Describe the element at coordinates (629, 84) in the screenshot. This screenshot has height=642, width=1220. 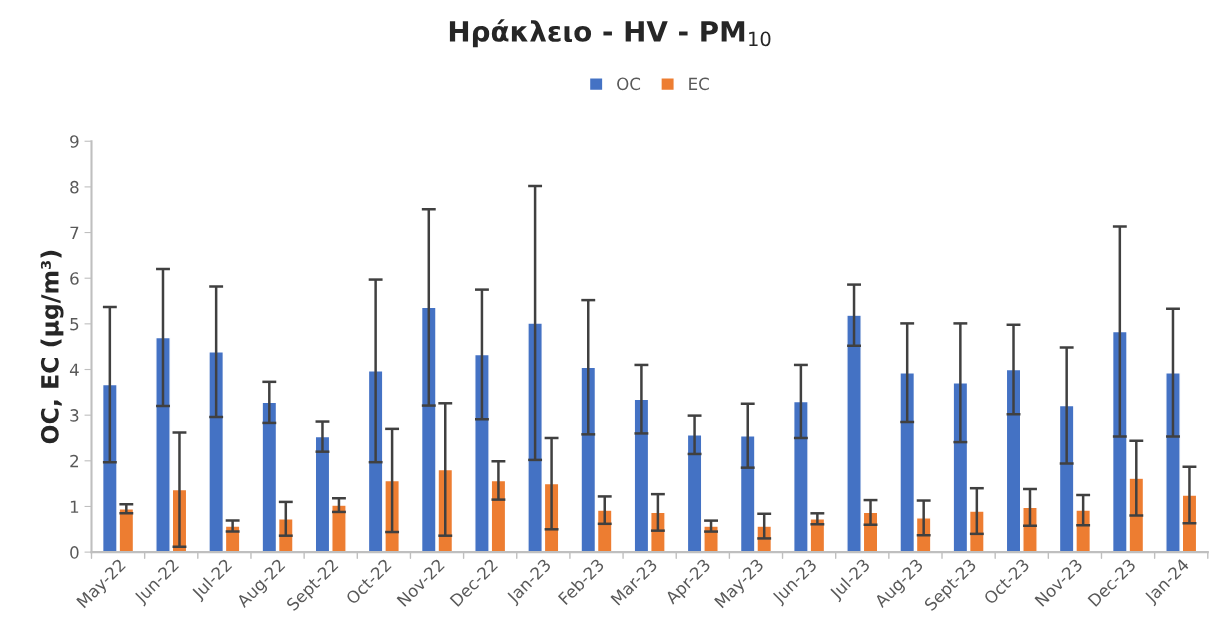
I see `legend-label: OC` at that location.